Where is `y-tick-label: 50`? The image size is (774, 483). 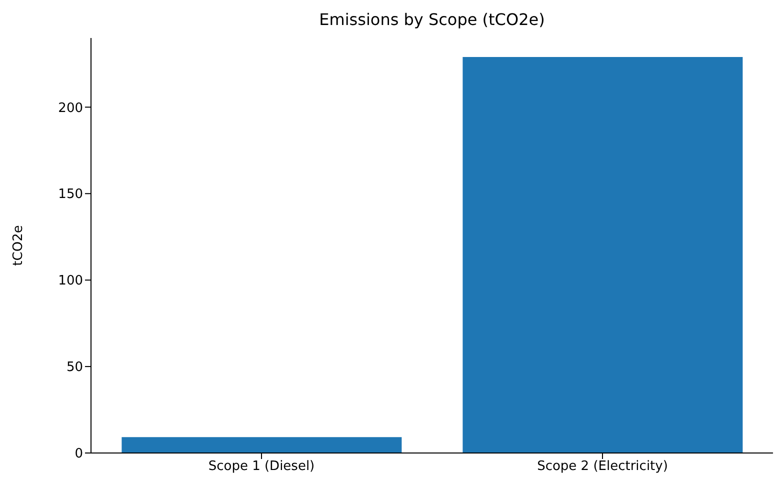 y-tick-label: 50 is located at coordinates (74, 368).